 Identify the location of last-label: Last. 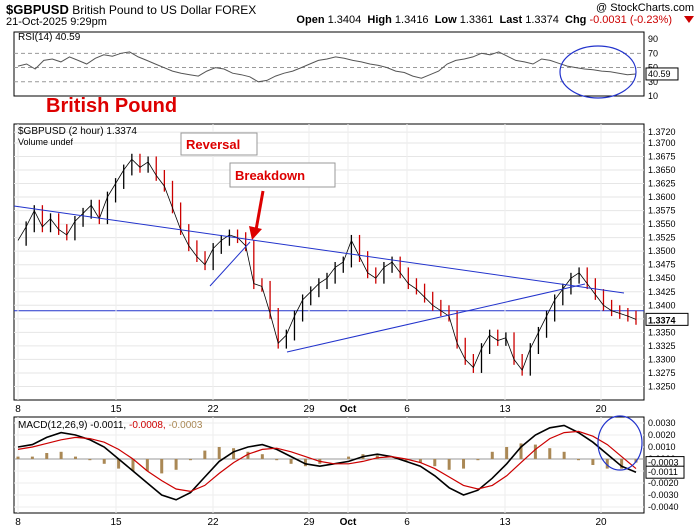
(511, 20).